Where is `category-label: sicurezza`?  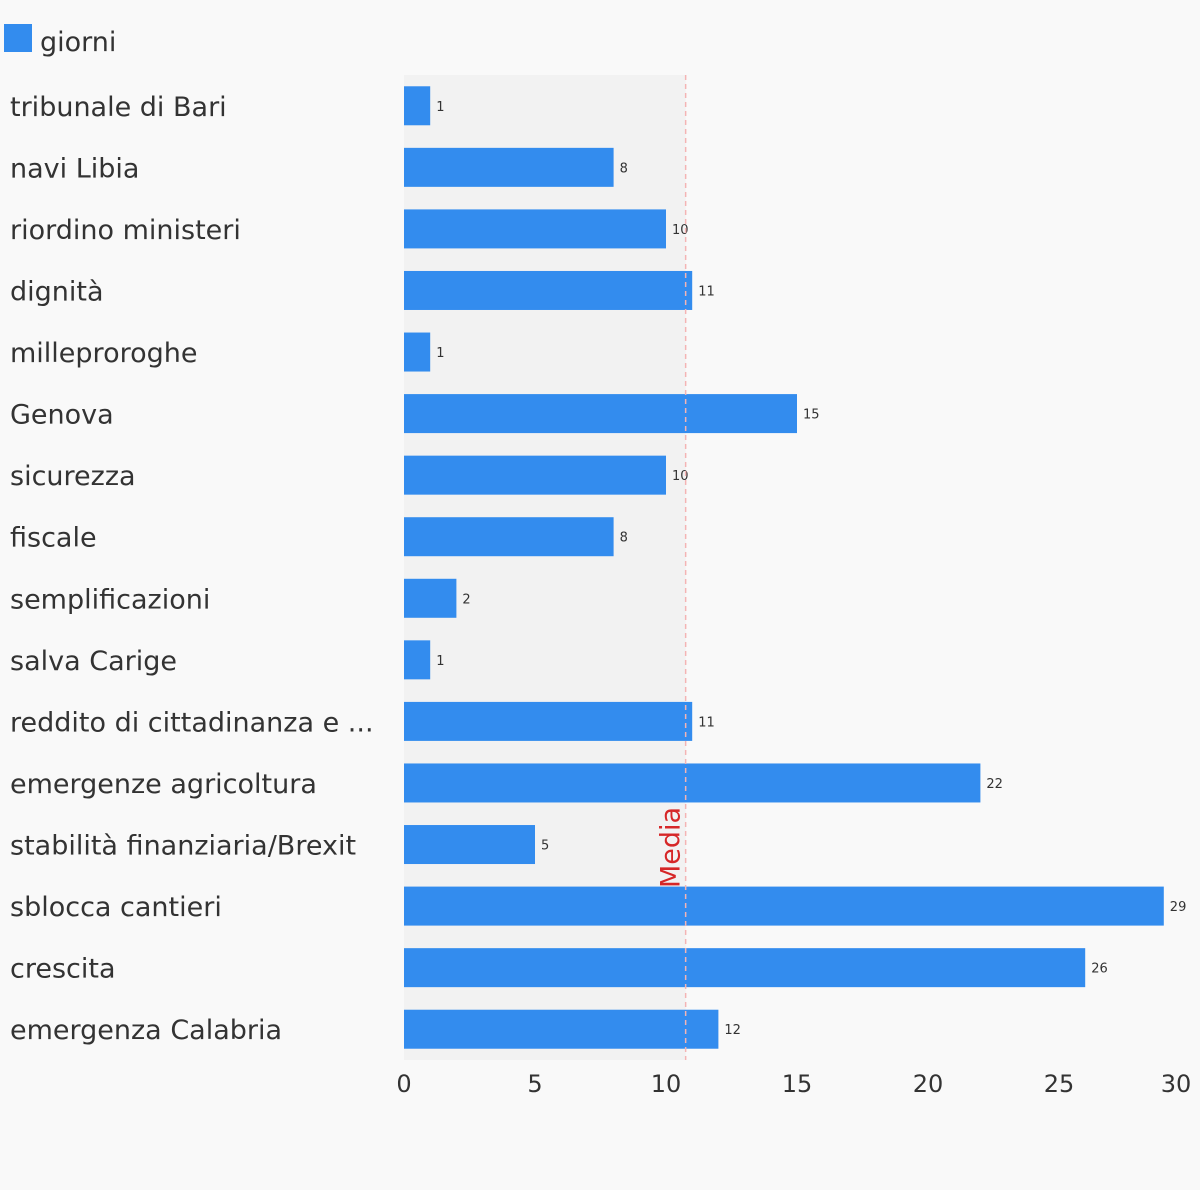 category-label: sicurezza is located at coordinates (73, 476).